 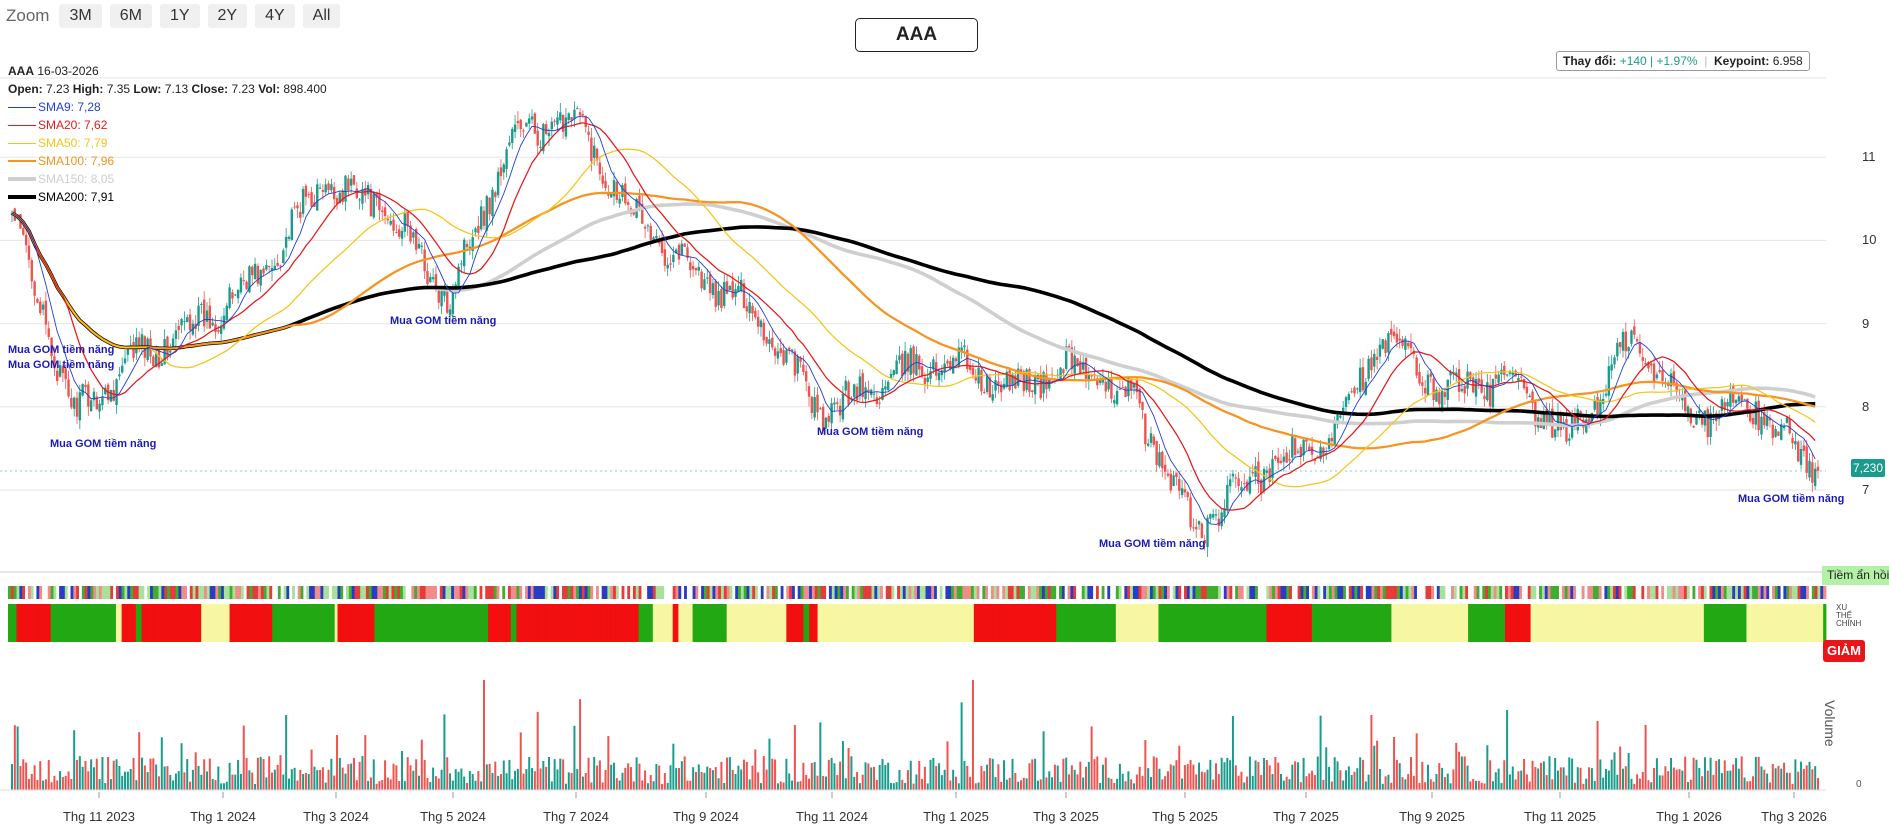 What do you see at coordinates (167, 71) in the screenshot?
I see `info-symbol-row: AAA 16-03-2026` at bounding box center [167, 71].